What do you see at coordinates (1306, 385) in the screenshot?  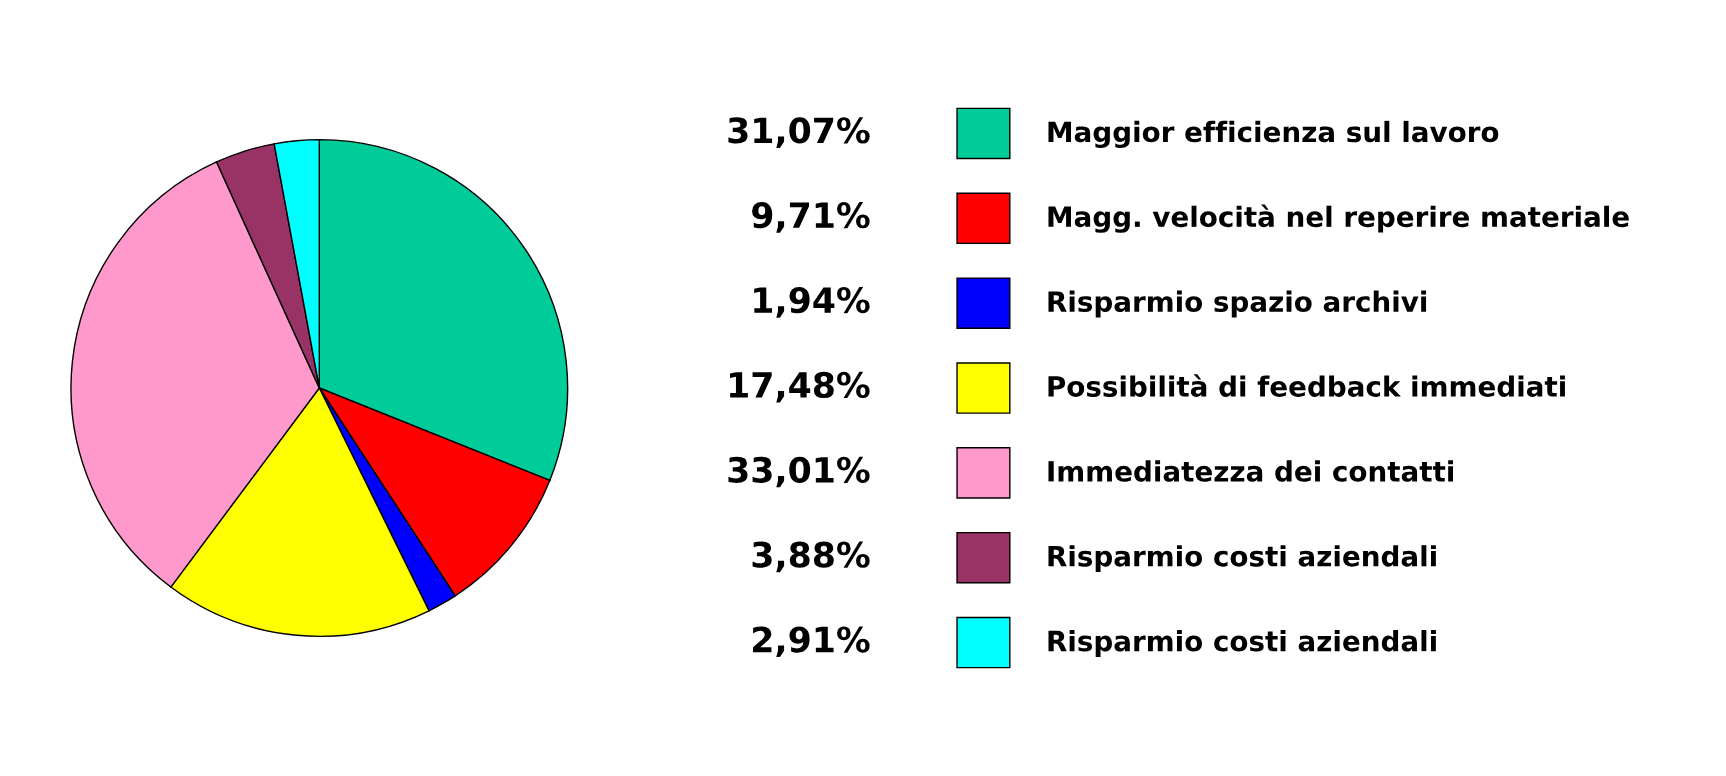 I see `legend-label: Possibilità di feedback immediati` at bounding box center [1306, 385].